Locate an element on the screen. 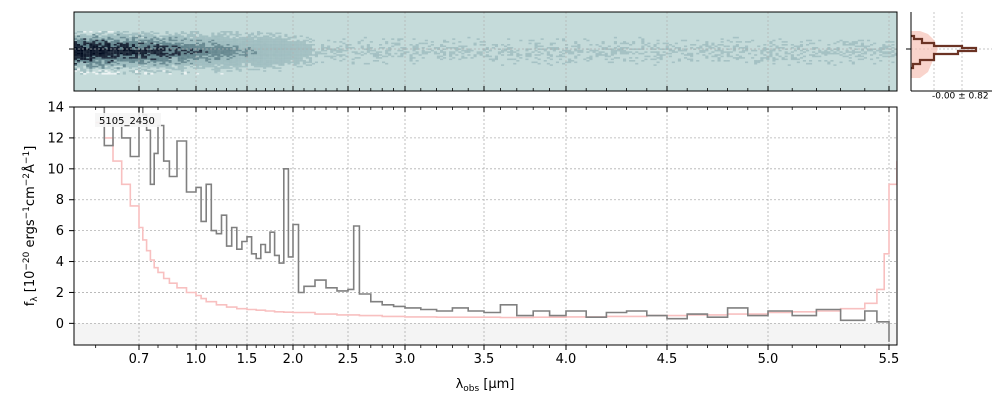 This screenshot has width=1000, height=404. y-axis-label-main: f is located at coordinates (30, 303).